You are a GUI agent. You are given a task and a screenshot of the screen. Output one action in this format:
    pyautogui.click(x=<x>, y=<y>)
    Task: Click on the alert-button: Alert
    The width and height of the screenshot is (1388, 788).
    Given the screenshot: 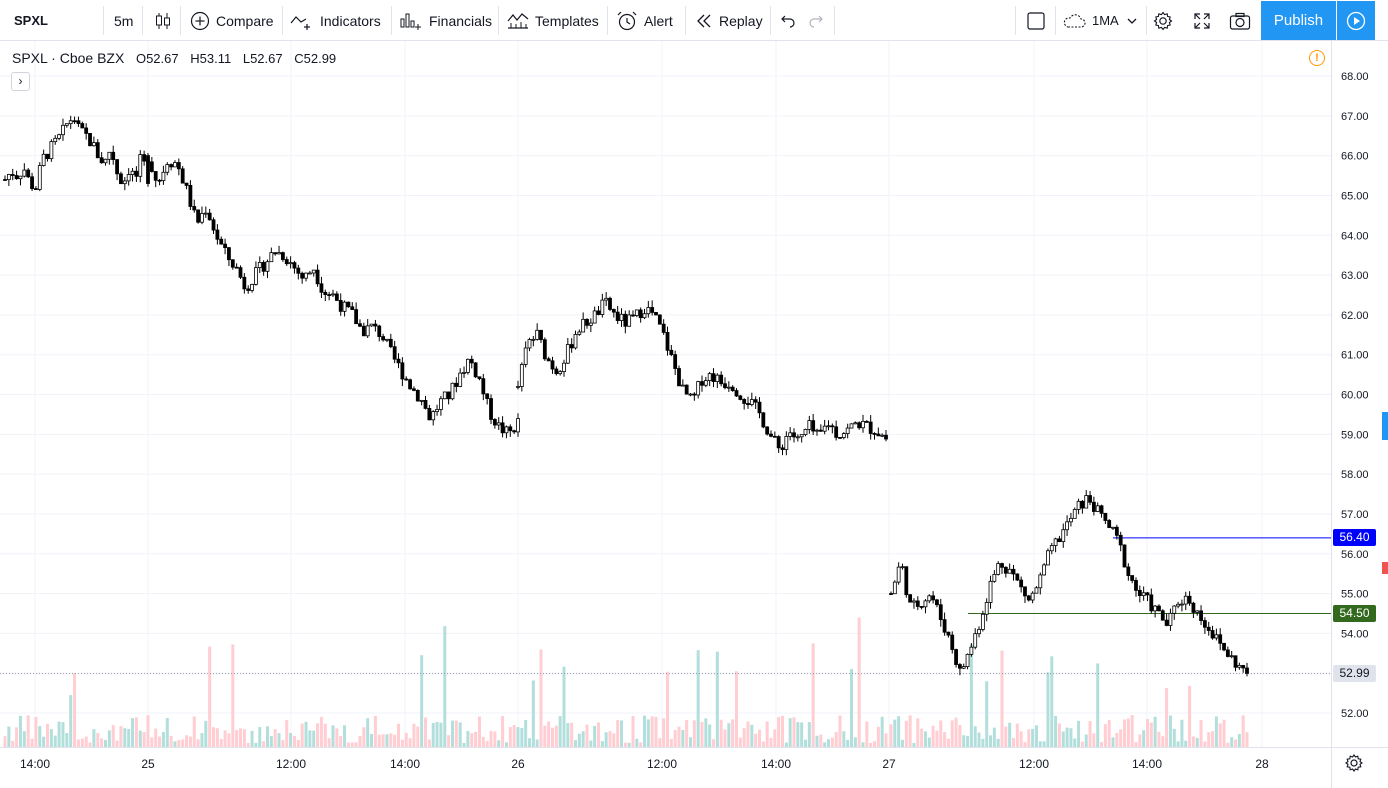 What is the action you would take?
    pyautogui.click(x=644, y=20)
    